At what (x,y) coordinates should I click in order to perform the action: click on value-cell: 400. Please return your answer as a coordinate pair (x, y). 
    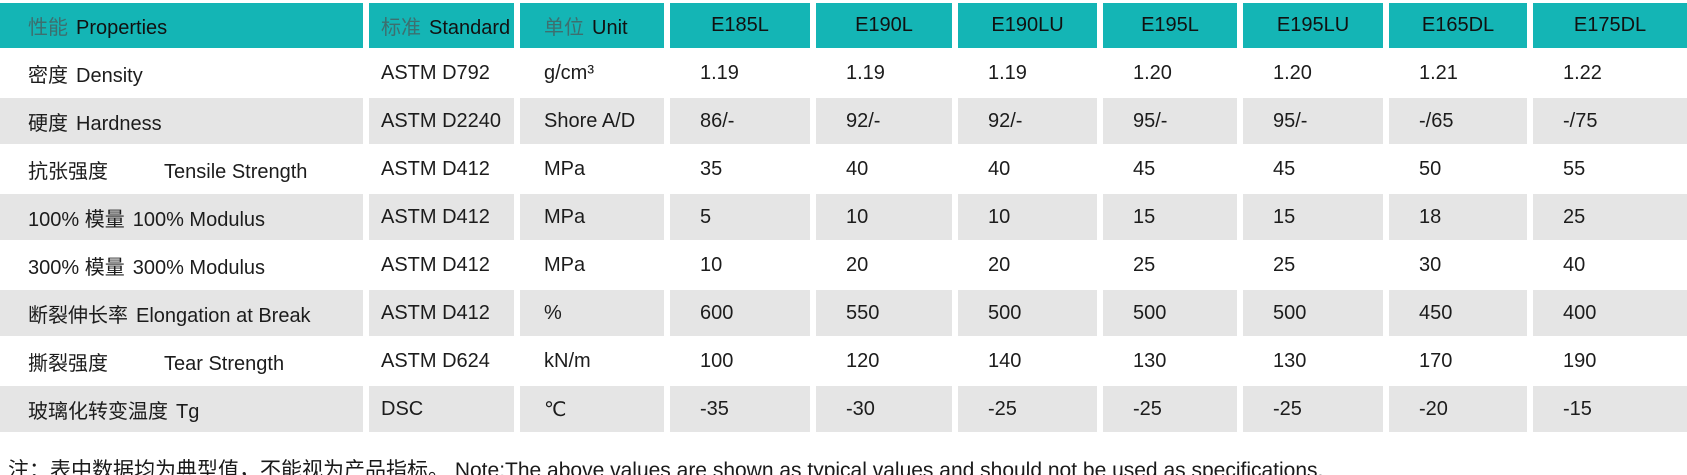
    Looking at the image, I should click on (1607, 313).